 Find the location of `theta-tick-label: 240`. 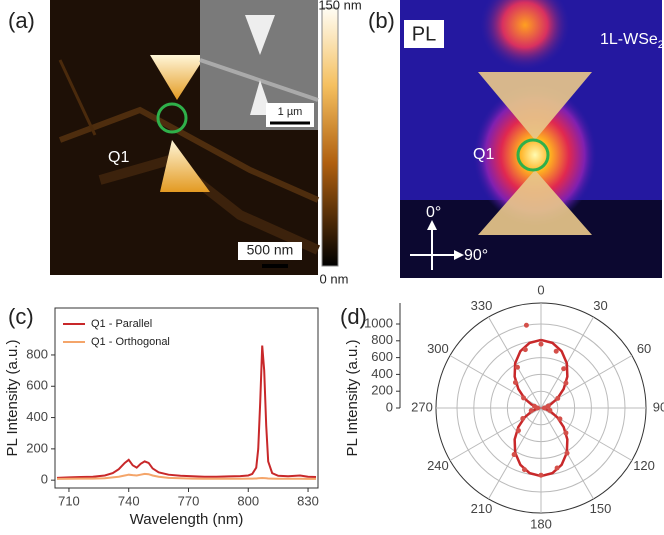

theta-tick-label: 240 is located at coordinates (438, 465).